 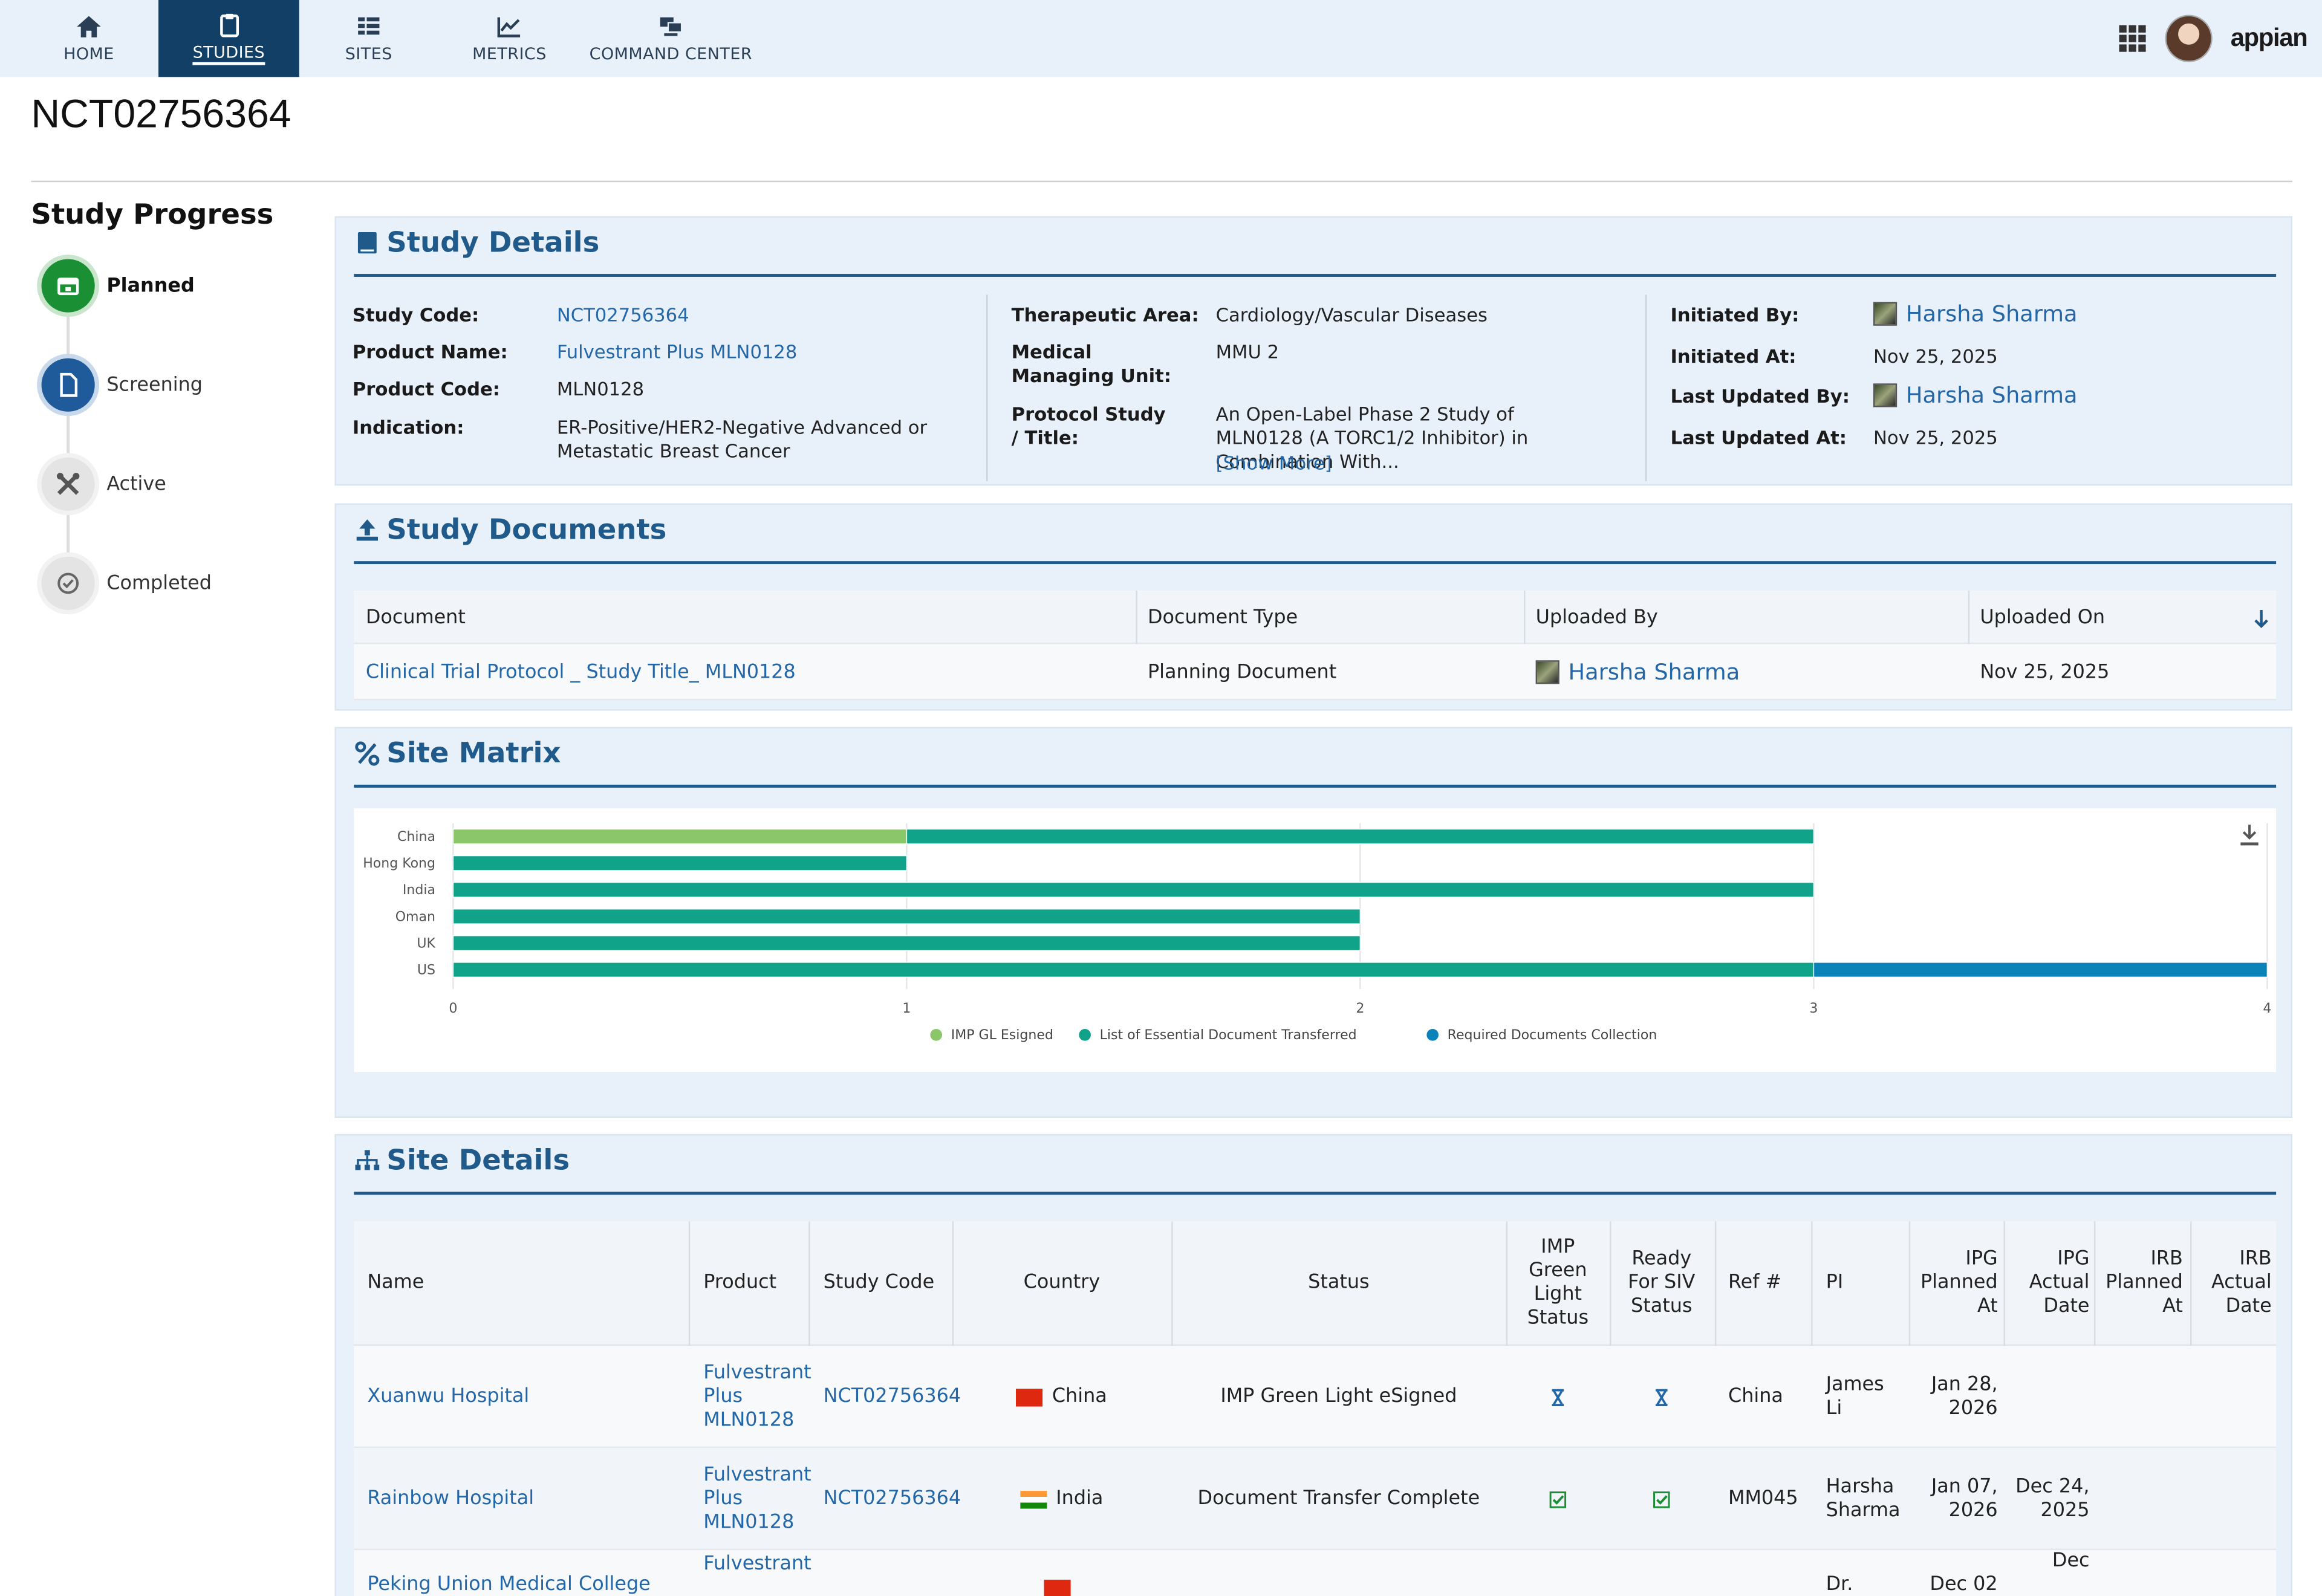 I want to click on col-pi: PI, so click(x=1835, y=1282).